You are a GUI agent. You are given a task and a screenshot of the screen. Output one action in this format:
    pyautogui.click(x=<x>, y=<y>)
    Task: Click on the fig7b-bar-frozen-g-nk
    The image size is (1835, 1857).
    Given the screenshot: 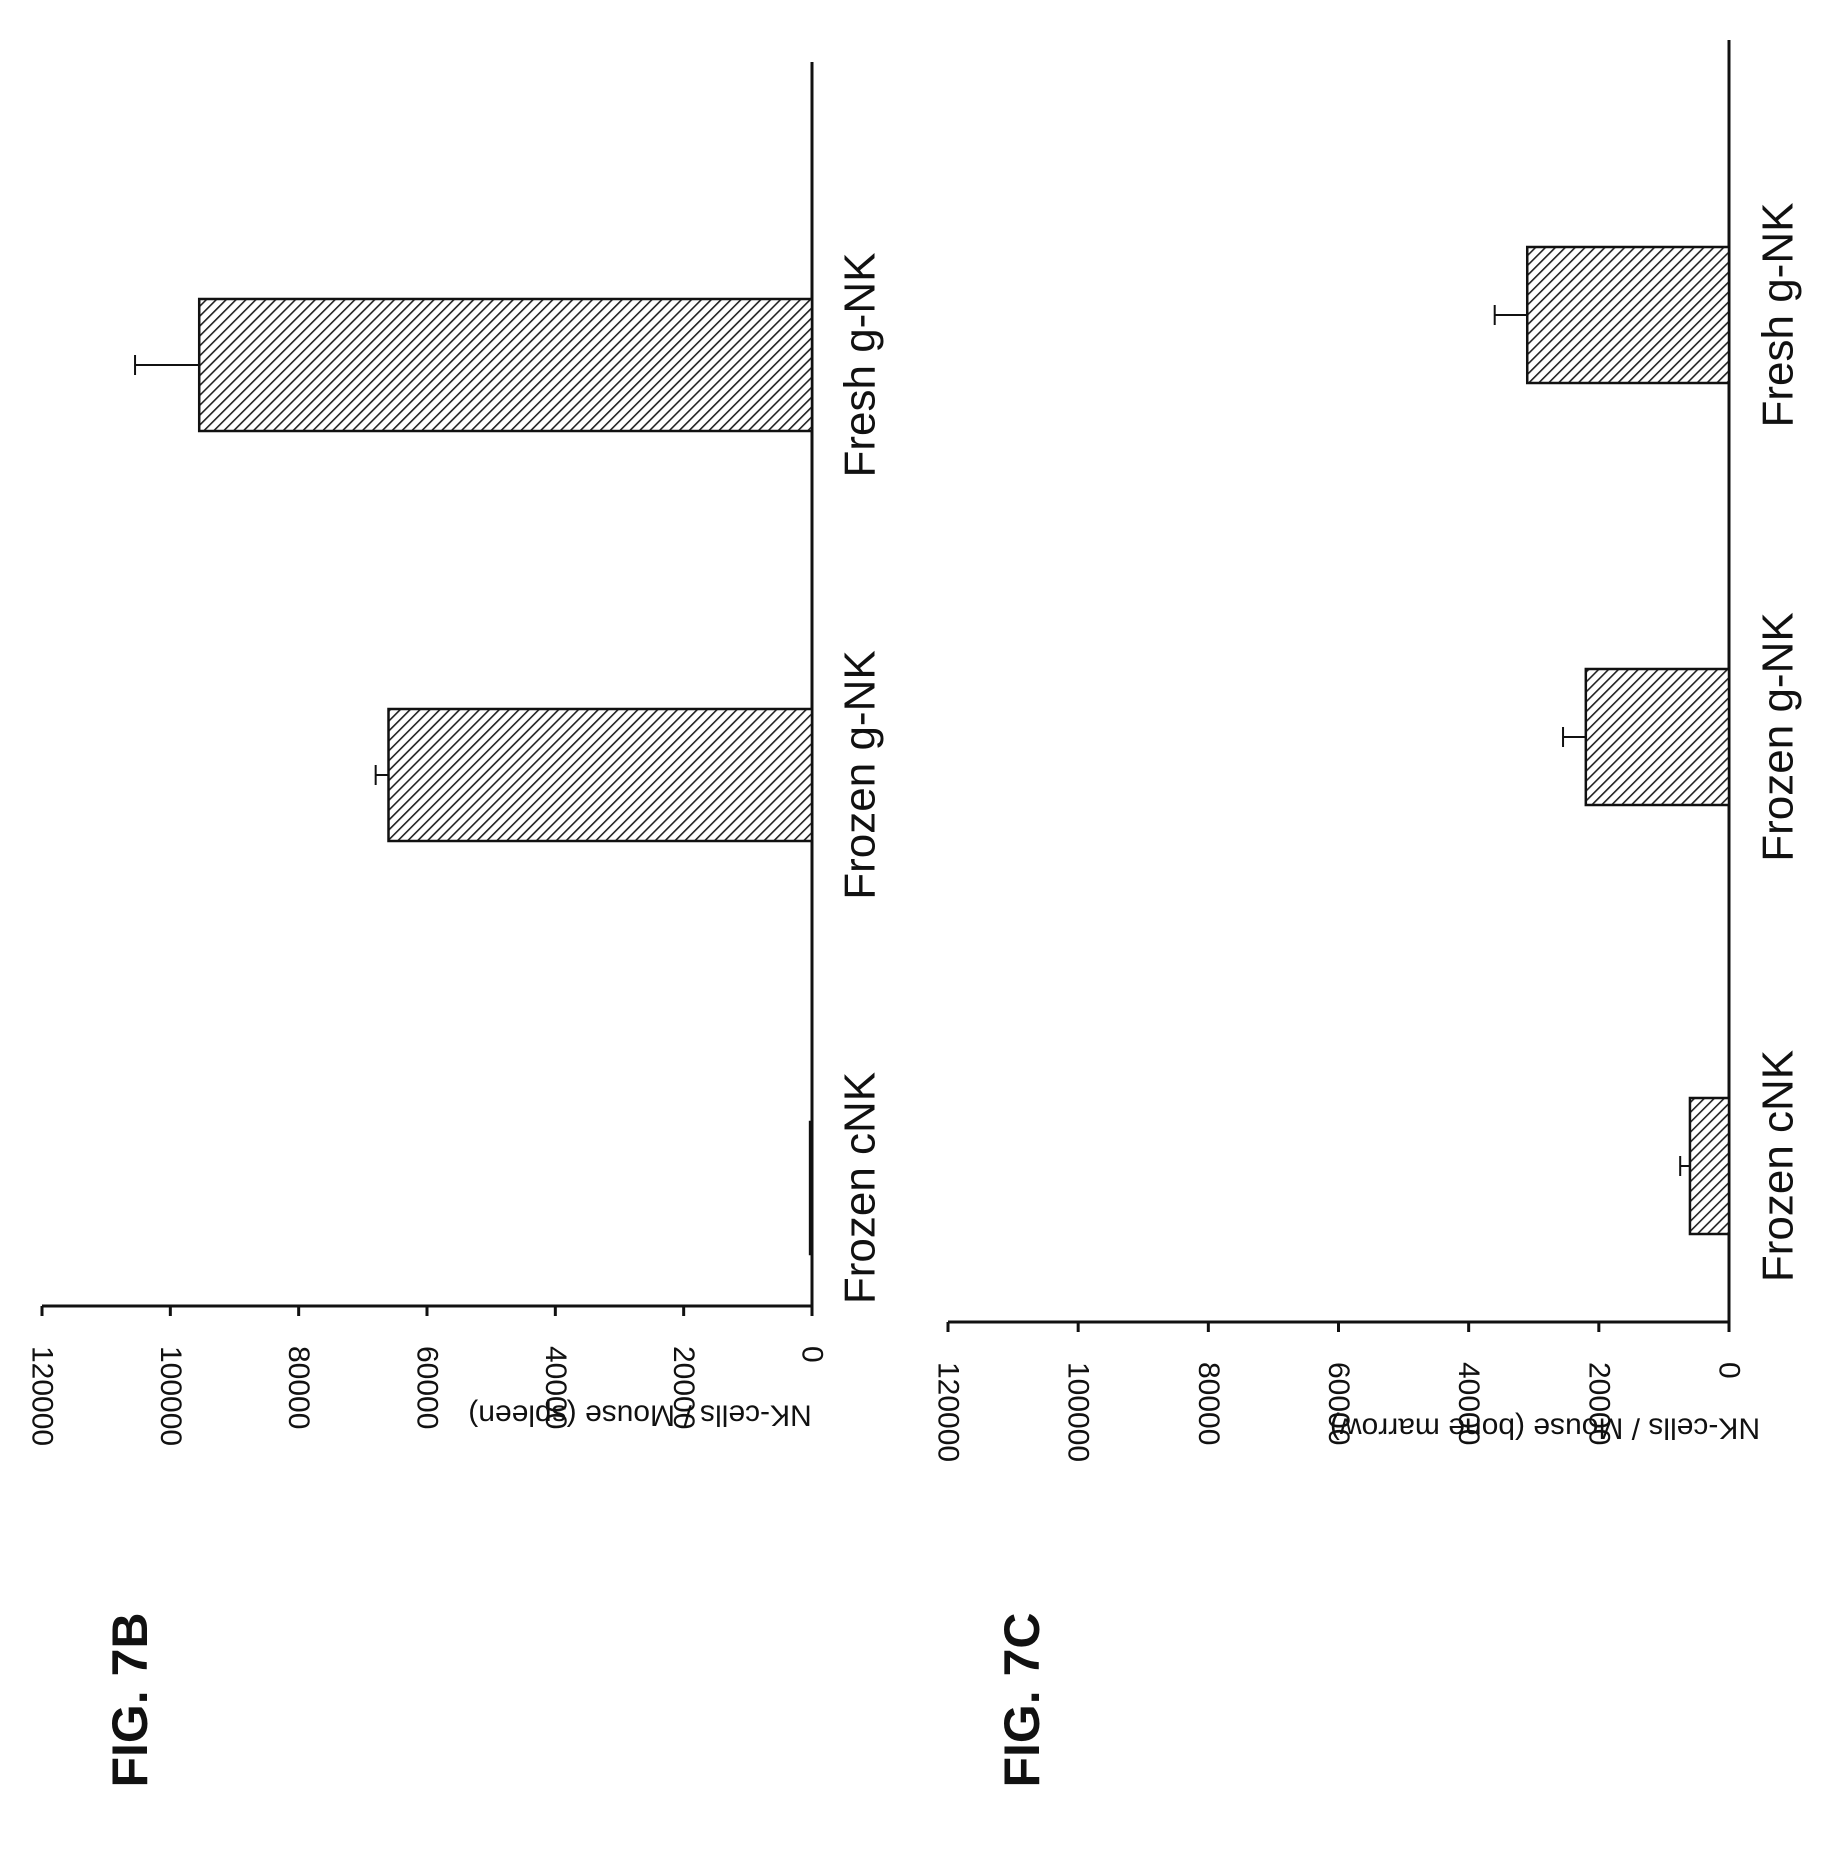 What is the action you would take?
    pyautogui.click(x=600, y=775)
    